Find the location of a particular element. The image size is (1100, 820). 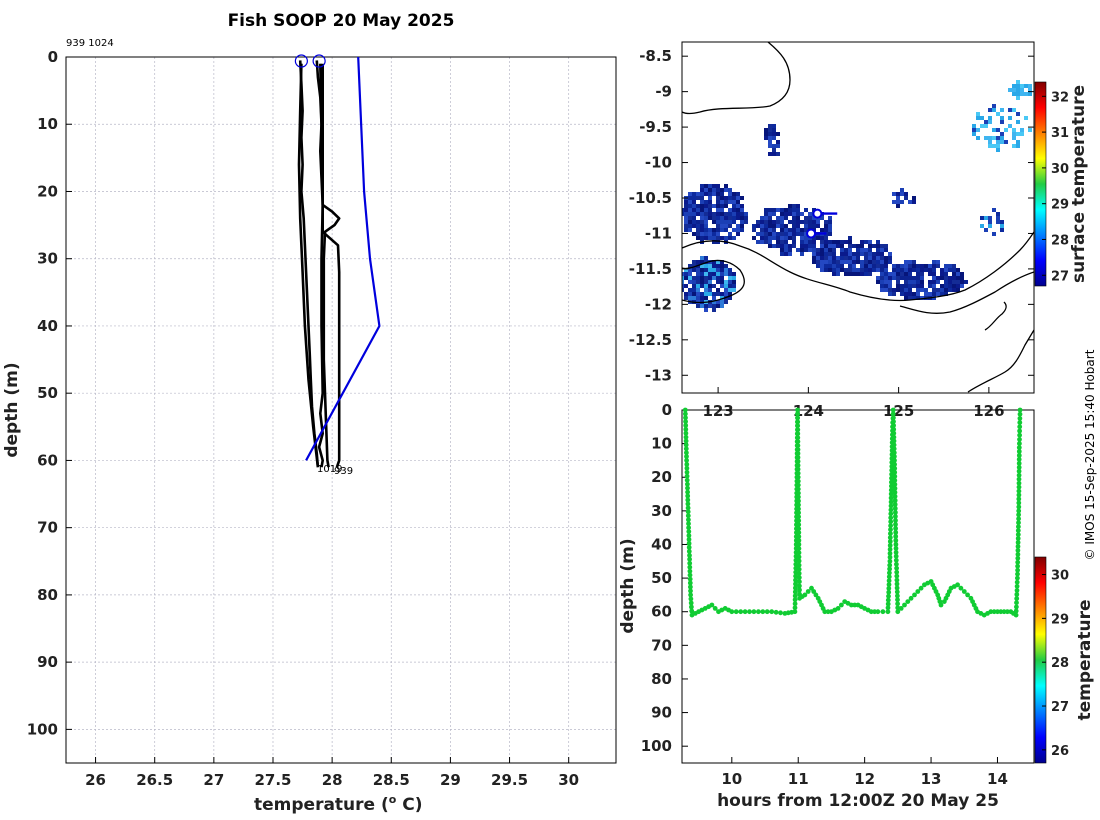

track-x-tick-label: 14 is located at coordinates (997, 779).